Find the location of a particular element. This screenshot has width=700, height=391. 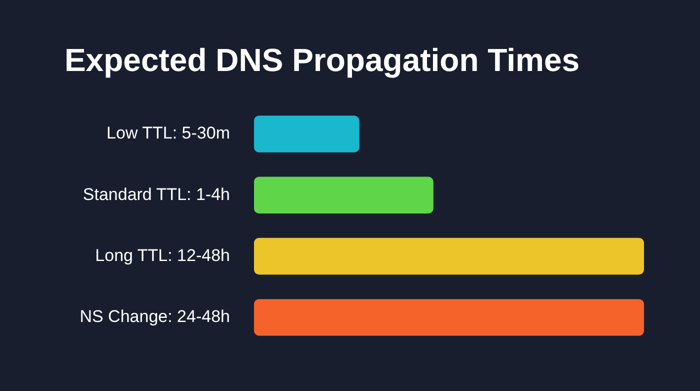

y-tick-label: Low TTL: 5-30m is located at coordinates (168, 133).